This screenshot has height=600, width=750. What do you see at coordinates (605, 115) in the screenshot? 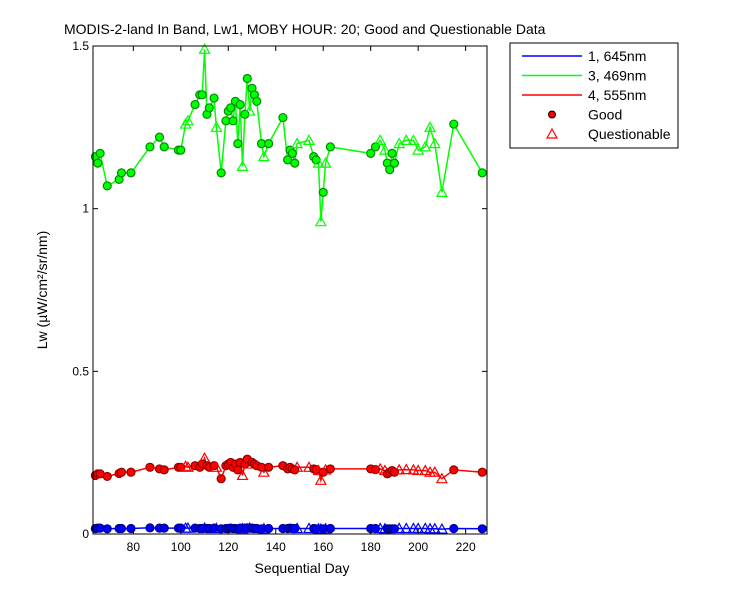
I see `legend-label: Good` at bounding box center [605, 115].